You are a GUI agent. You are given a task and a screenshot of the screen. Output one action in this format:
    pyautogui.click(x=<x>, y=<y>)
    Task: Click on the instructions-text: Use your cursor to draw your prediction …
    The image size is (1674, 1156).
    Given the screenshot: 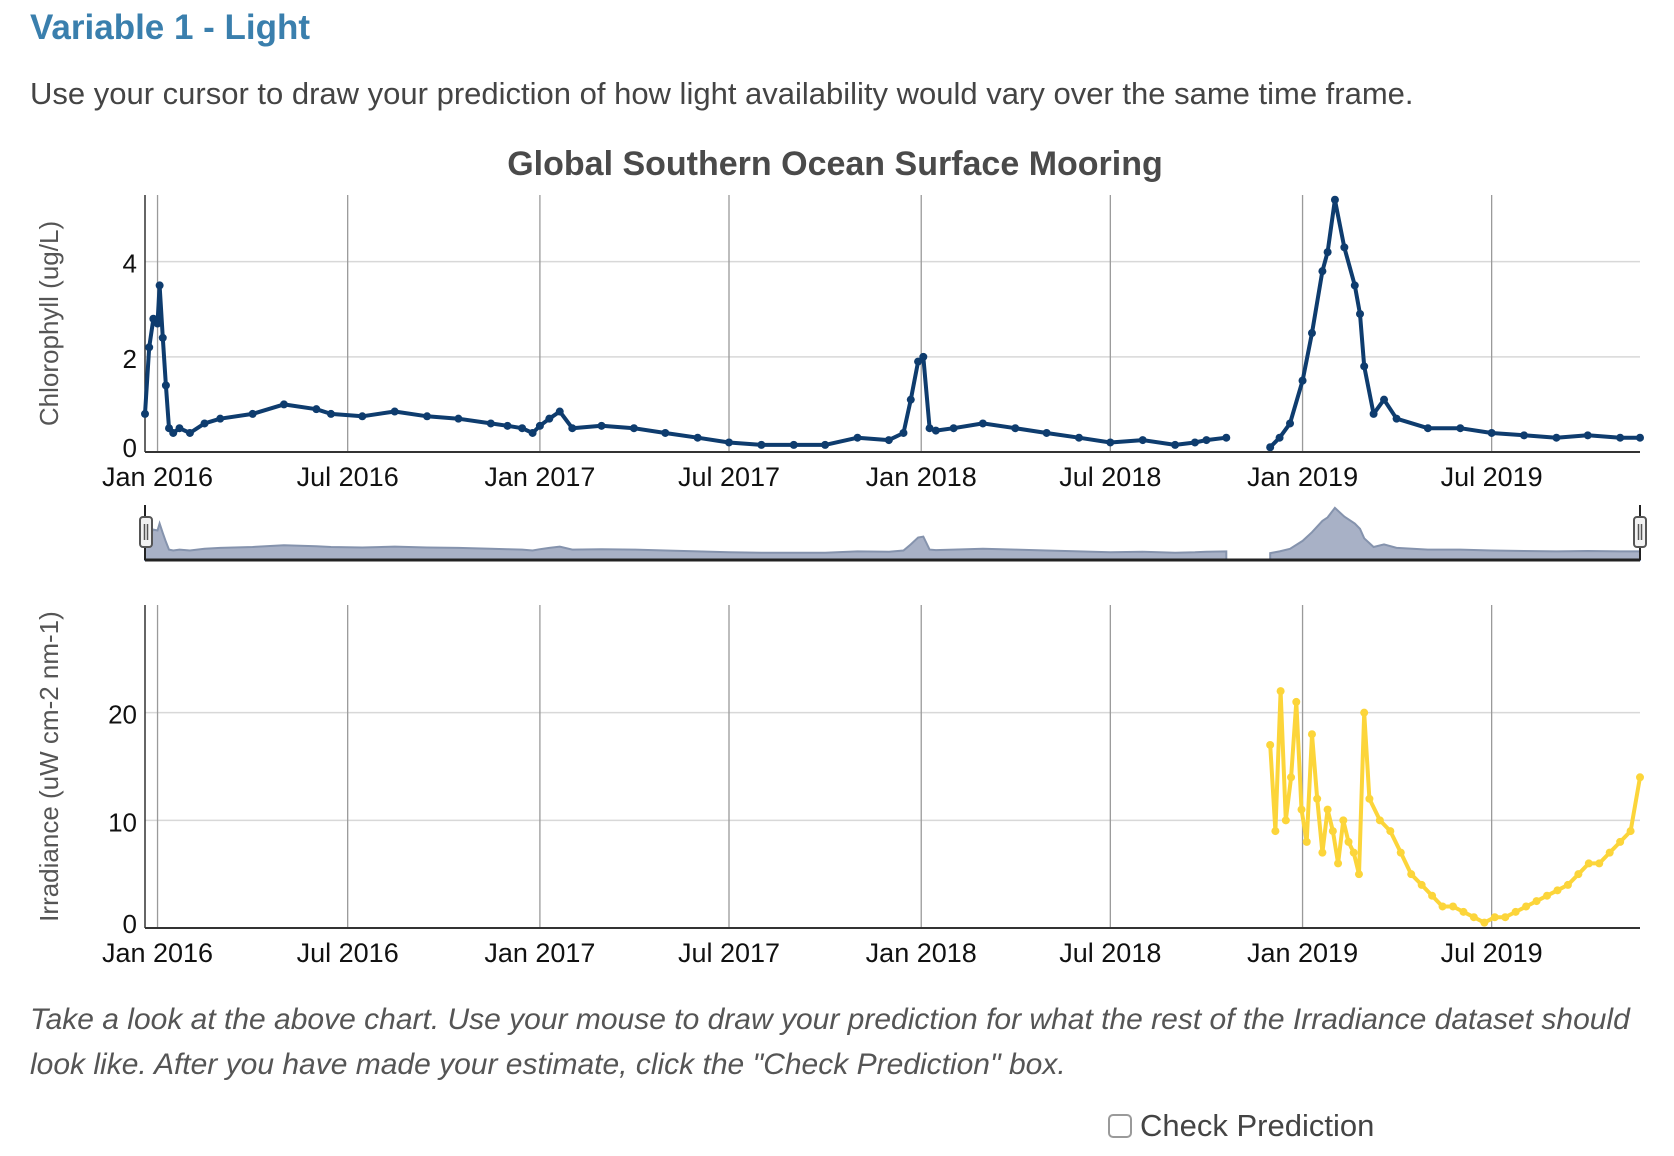 What is the action you would take?
    pyautogui.click(x=722, y=93)
    